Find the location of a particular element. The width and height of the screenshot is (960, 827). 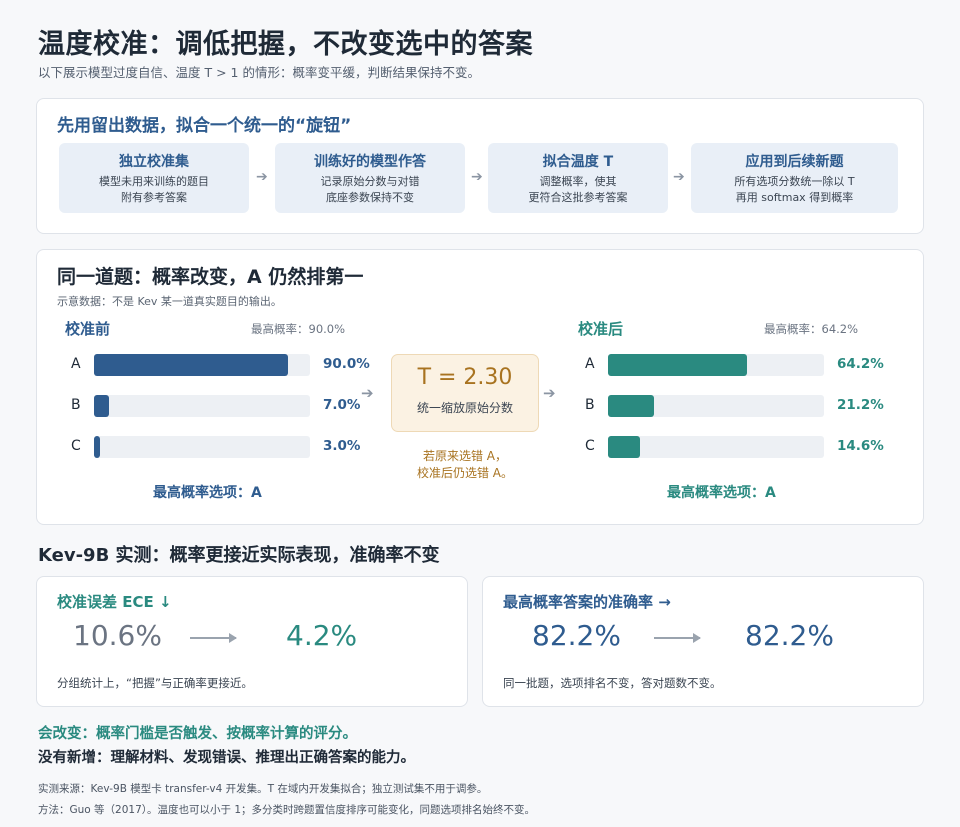

after-title: 校准后 is located at coordinates (601, 329).